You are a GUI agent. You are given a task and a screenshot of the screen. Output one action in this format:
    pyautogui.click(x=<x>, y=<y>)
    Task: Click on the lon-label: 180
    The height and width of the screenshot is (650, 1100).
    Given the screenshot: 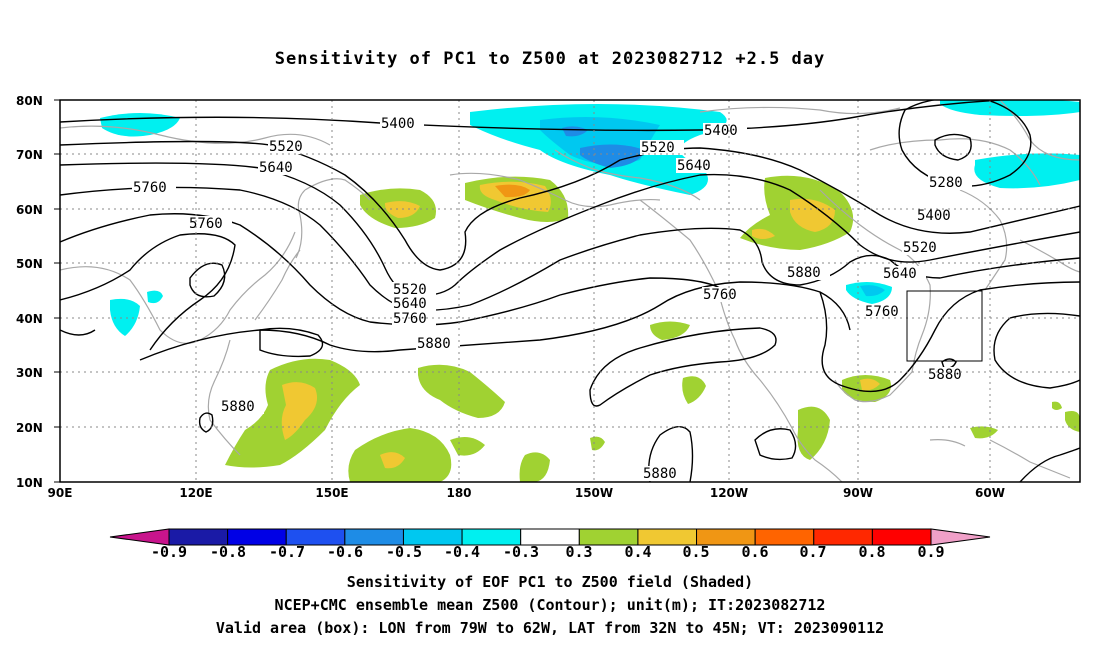 What is the action you would take?
    pyautogui.click(x=458, y=493)
    